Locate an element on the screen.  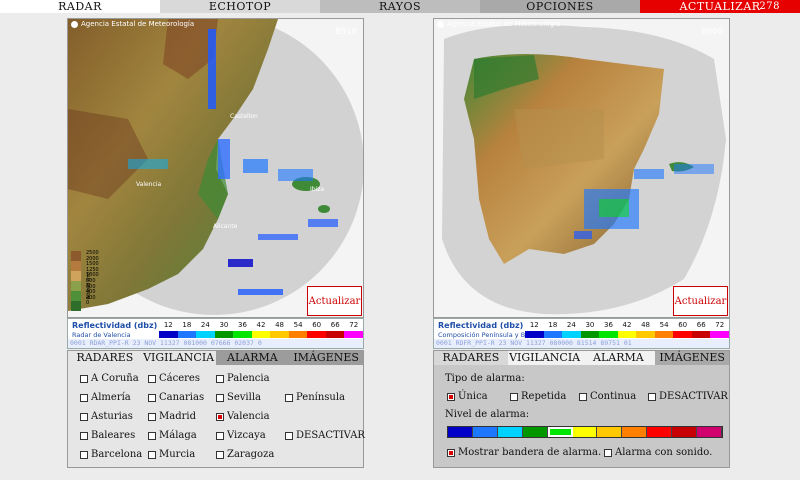
menu-actualizar: ACTUALIZAR 278 is located at coordinates (720, 6).